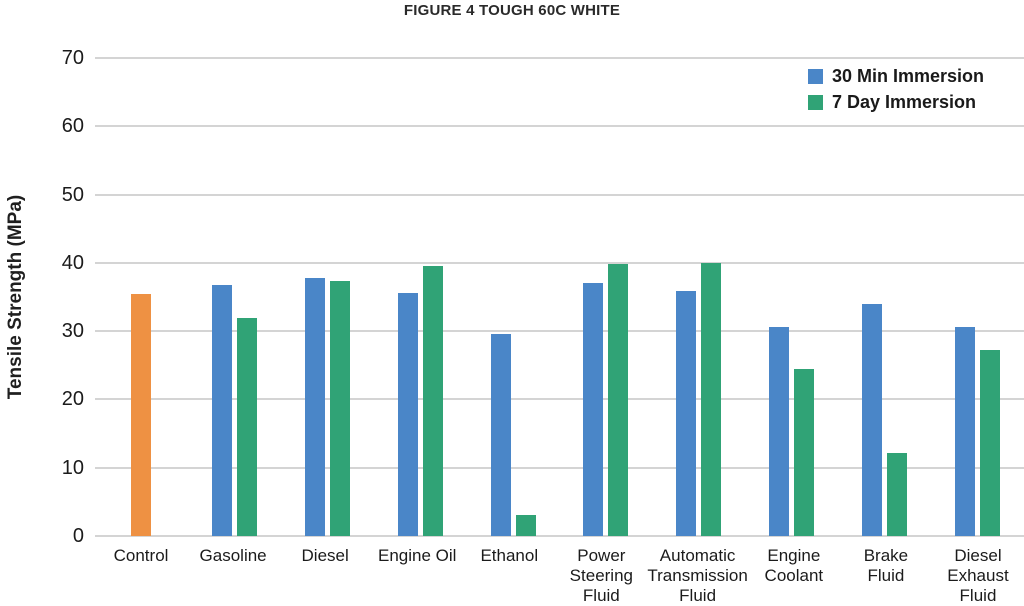 Image resolution: width=1024 pixels, height=606 pixels. Describe the element at coordinates (697, 575) in the screenshot. I see `x-label-automatic-transmission-fluid: Automatic Transmission Fluid` at that location.